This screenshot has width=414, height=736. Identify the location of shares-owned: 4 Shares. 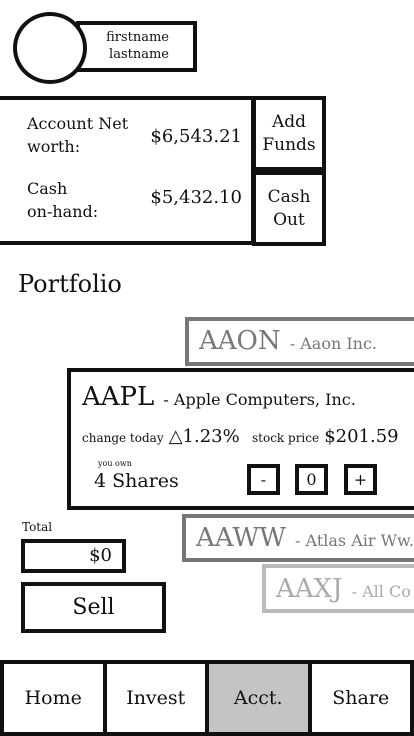
(136, 481).